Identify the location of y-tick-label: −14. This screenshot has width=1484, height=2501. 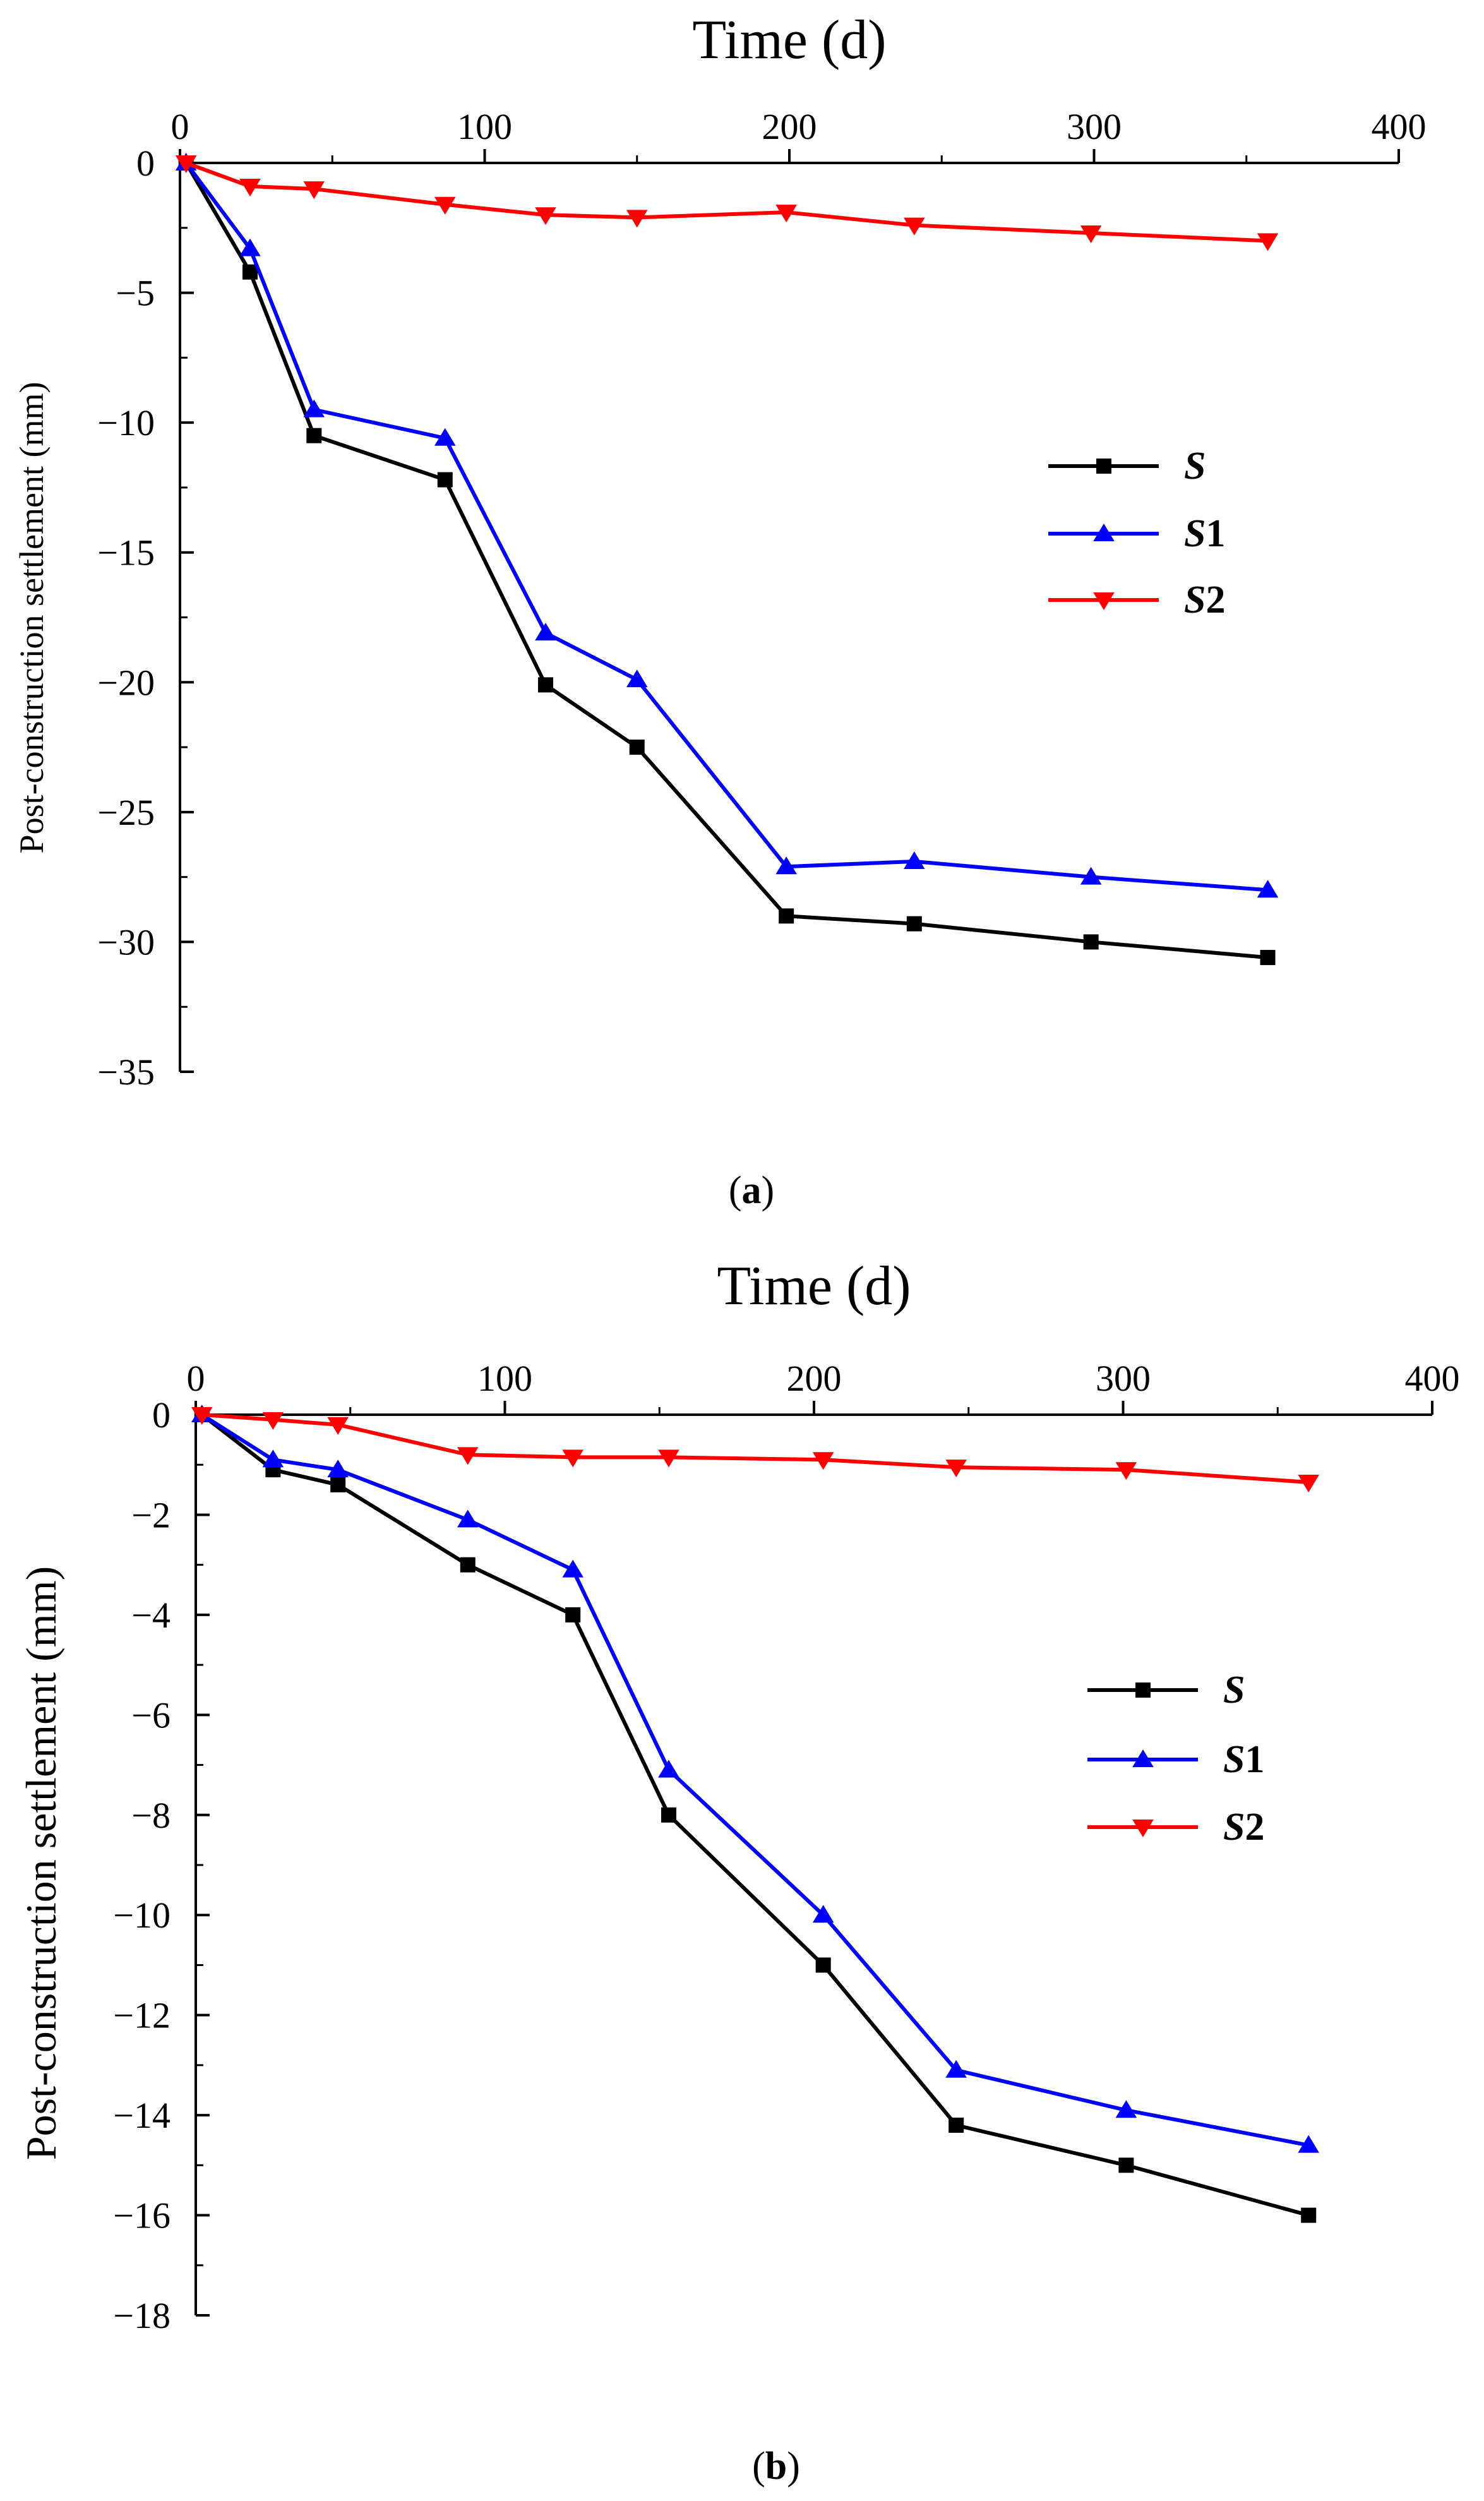
(142, 2115).